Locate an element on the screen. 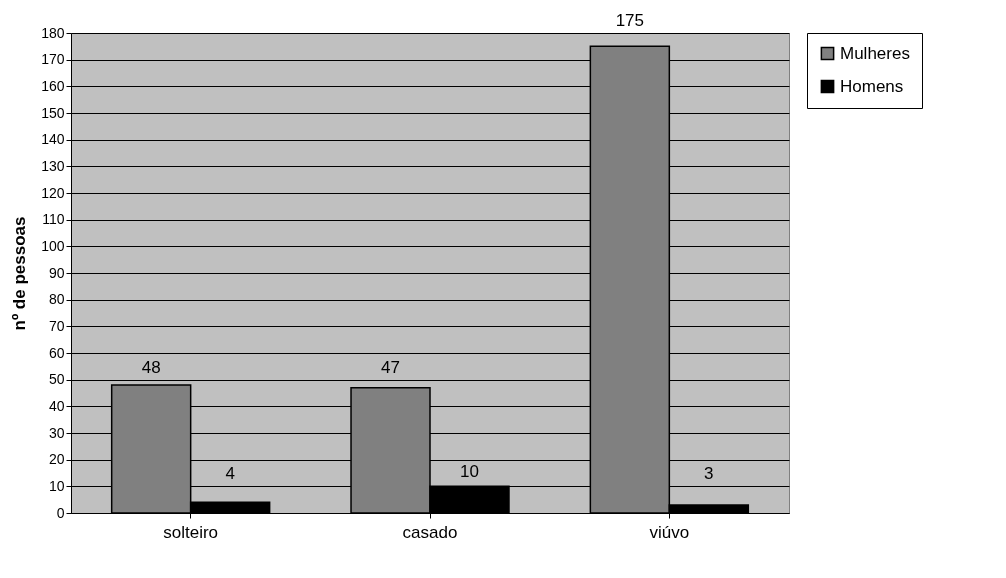 This screenshot has height=578, width=1006. y-tick-label: 20 is located at coordinates (56, 459).